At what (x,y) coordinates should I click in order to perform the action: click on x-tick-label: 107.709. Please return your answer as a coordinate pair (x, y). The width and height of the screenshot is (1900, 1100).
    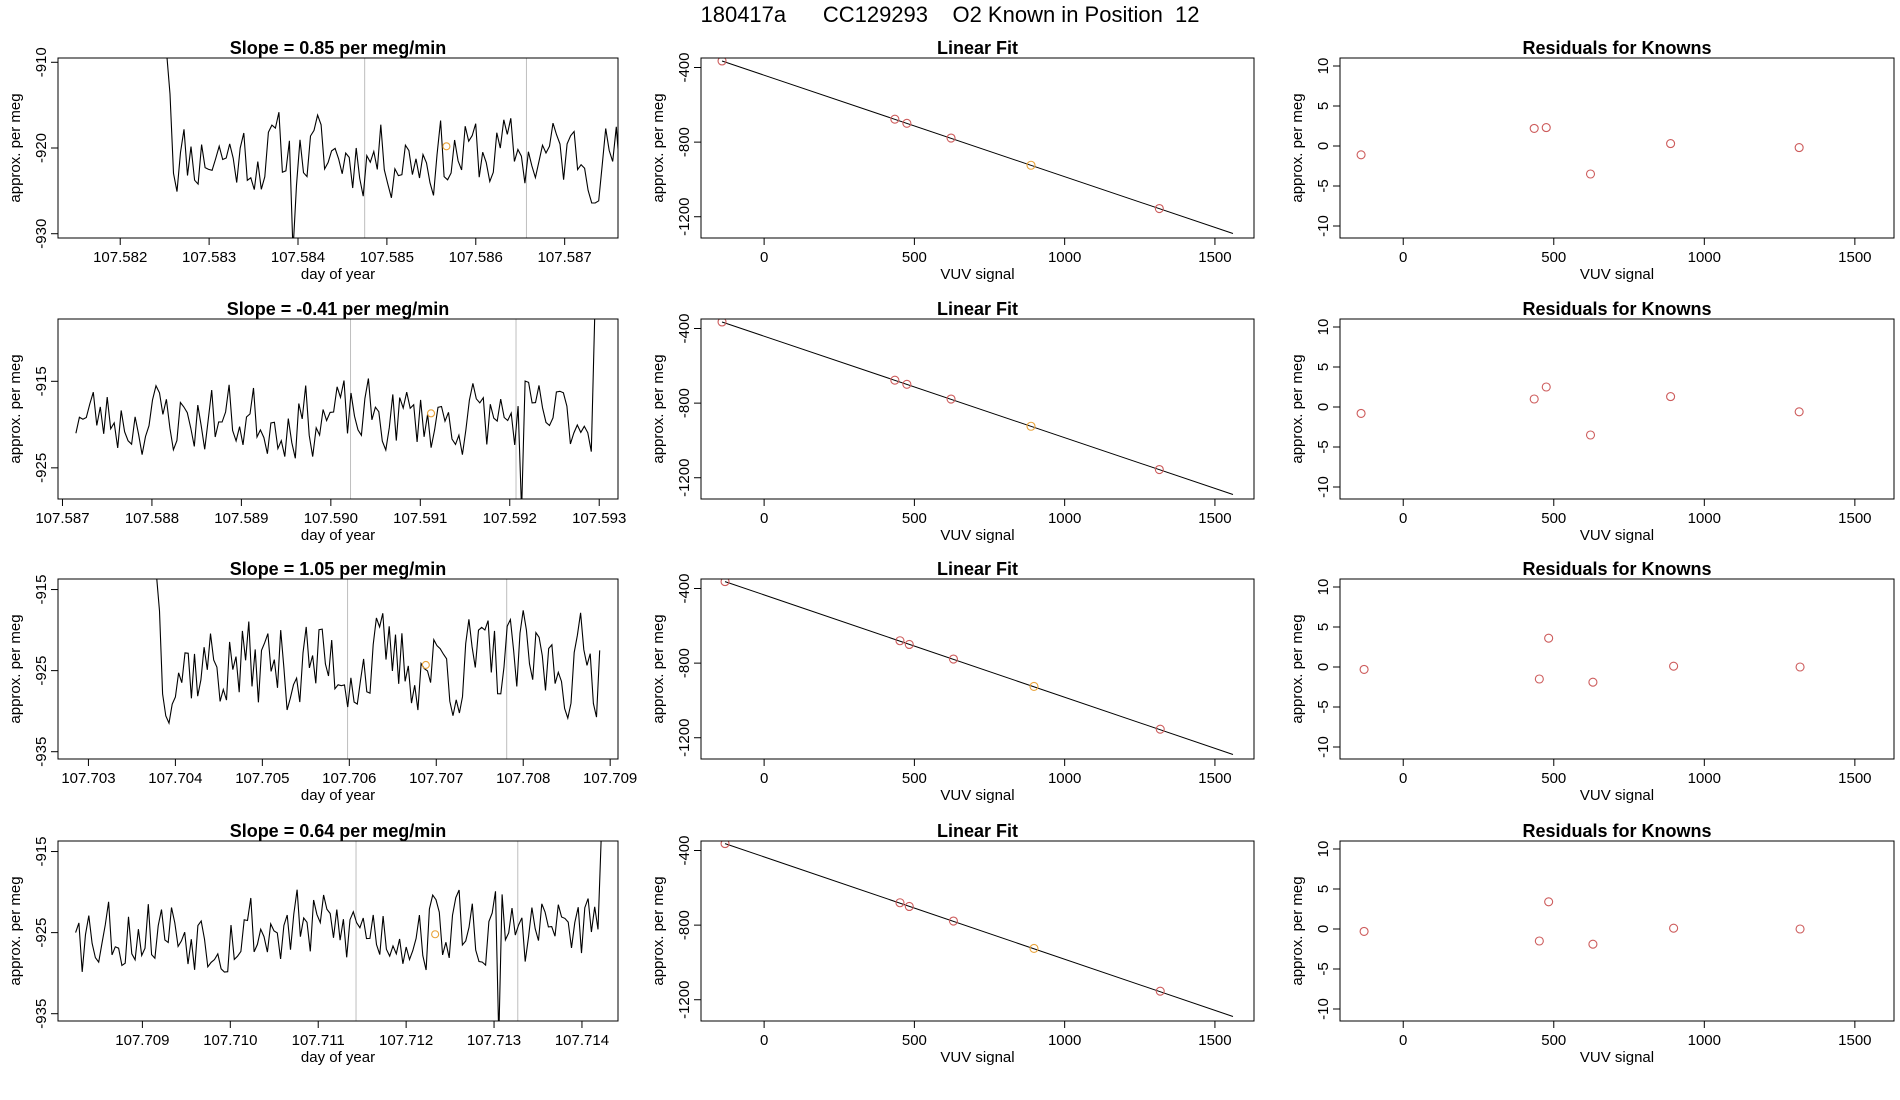
    Looking at the image, I should click on (610, 778).